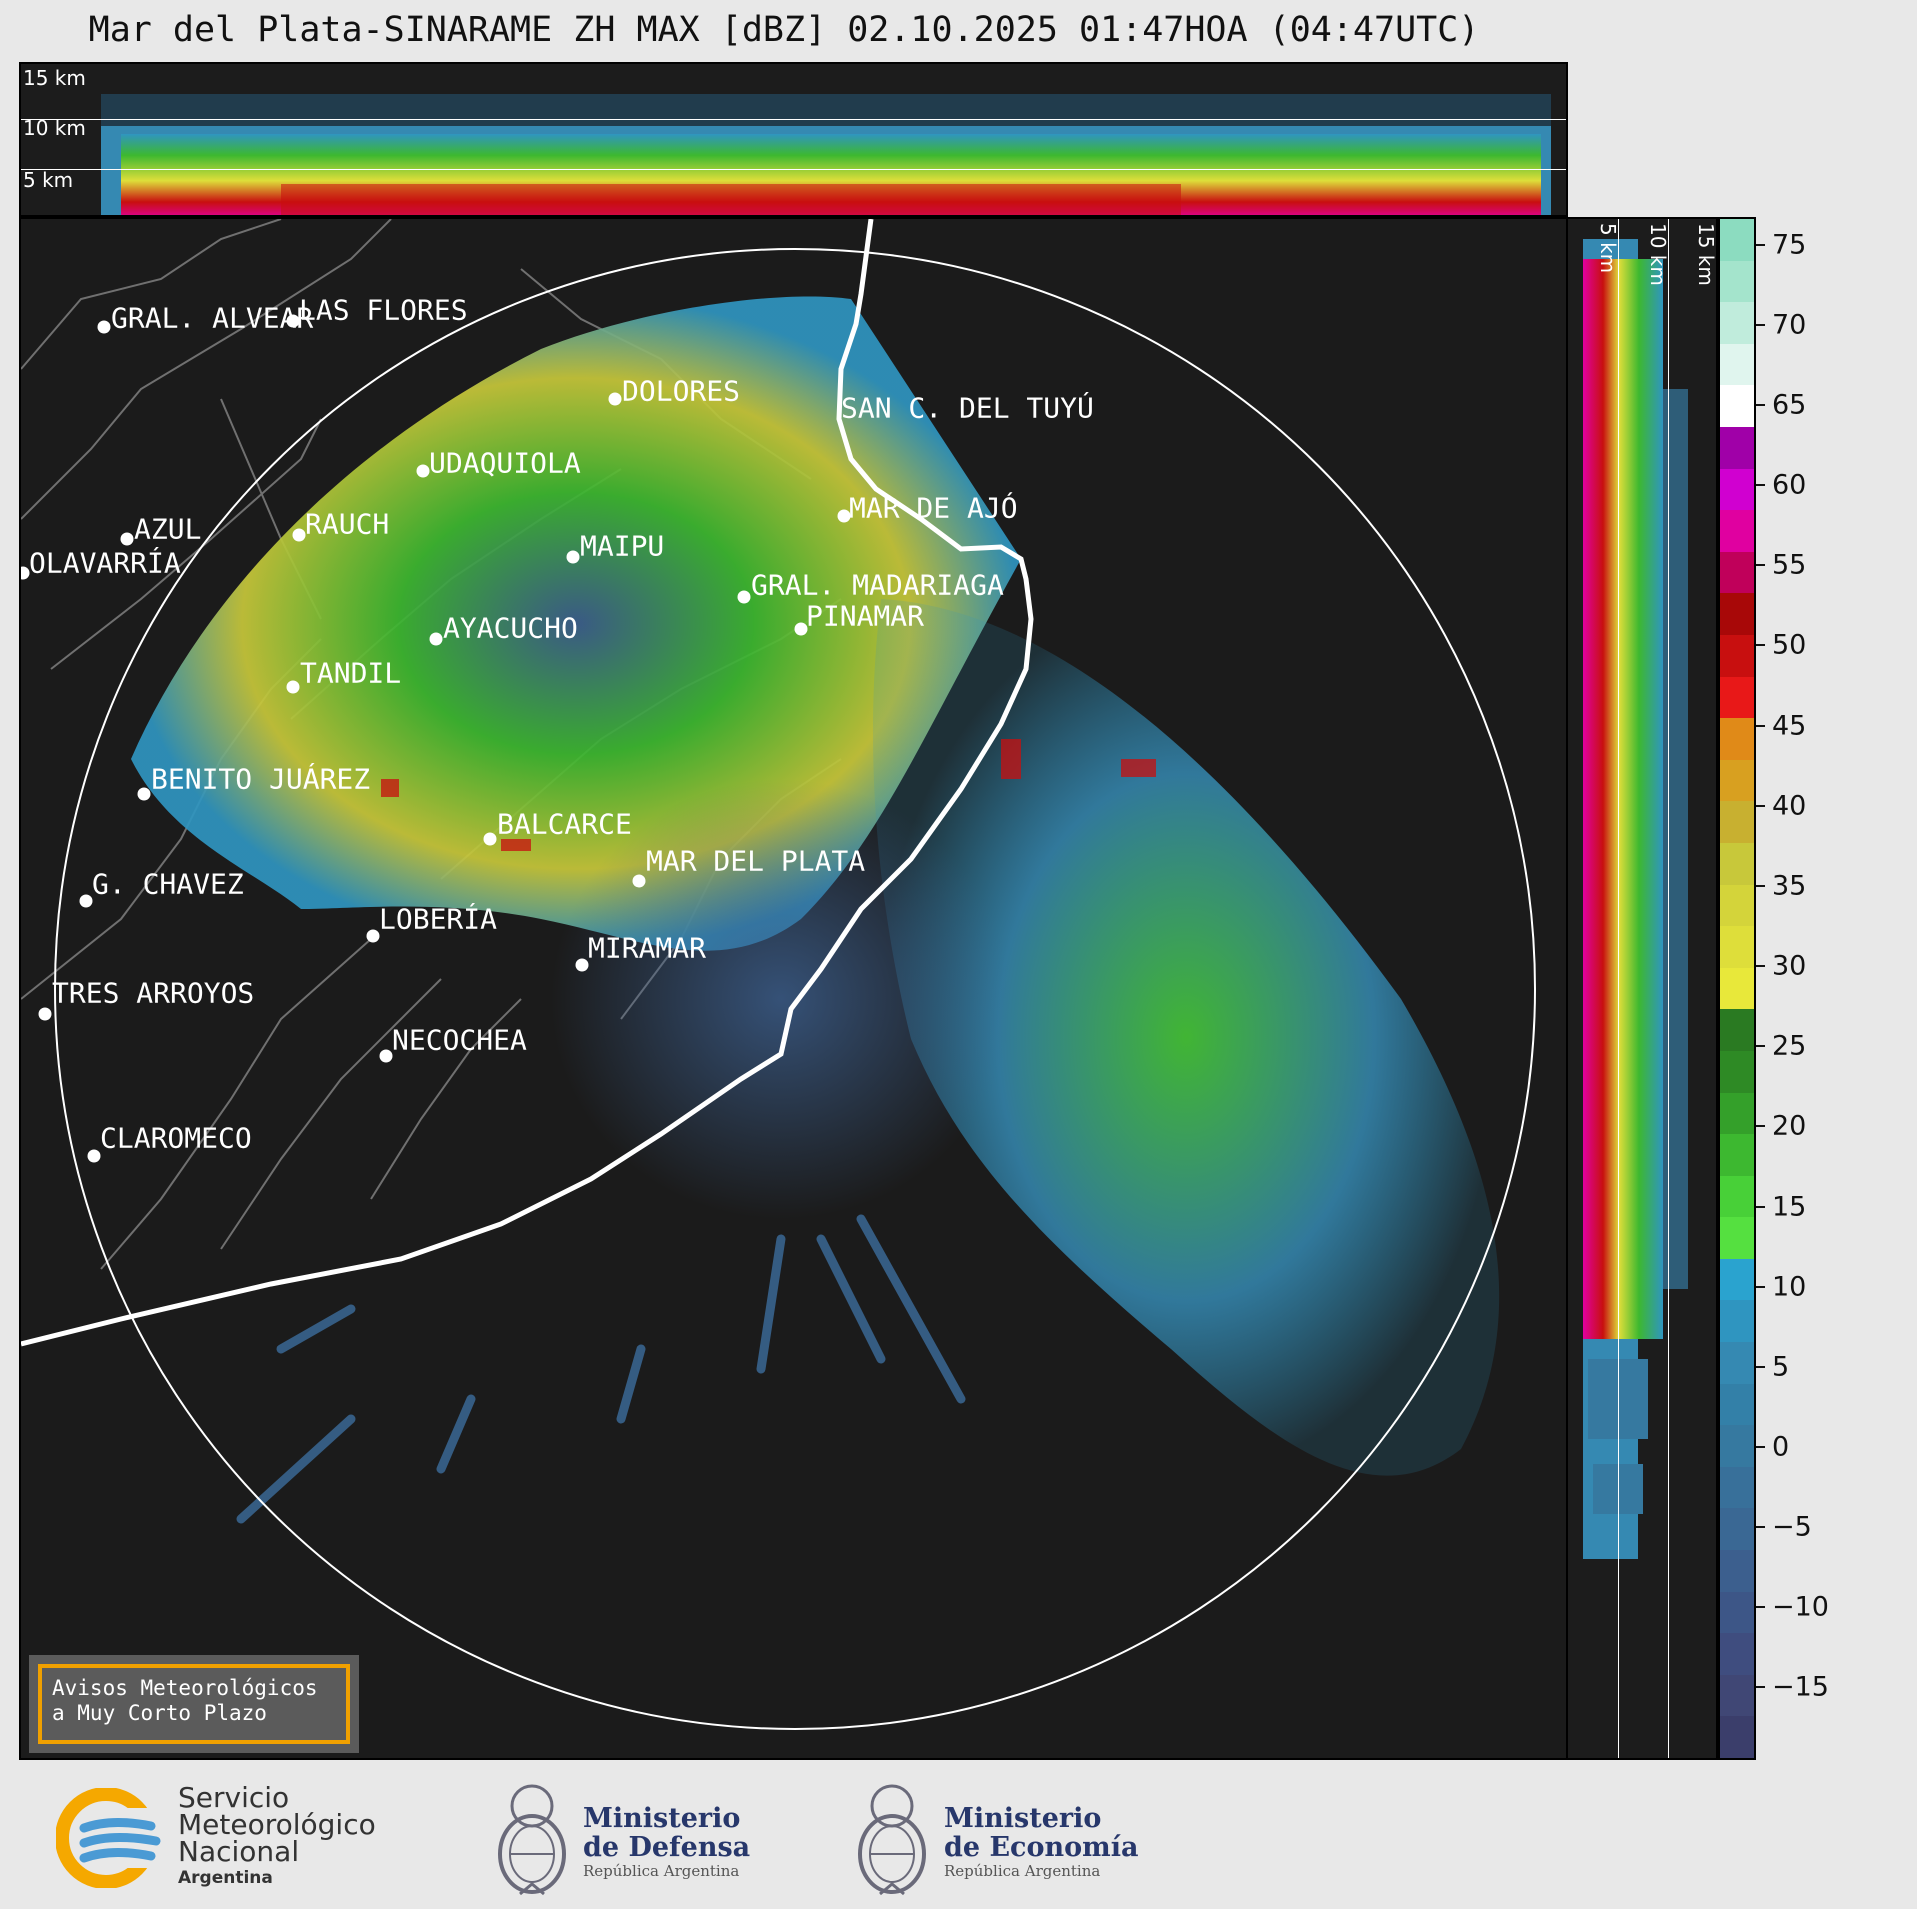  I want to click on altitude-label-15km: 15 km, so click(54, 78).